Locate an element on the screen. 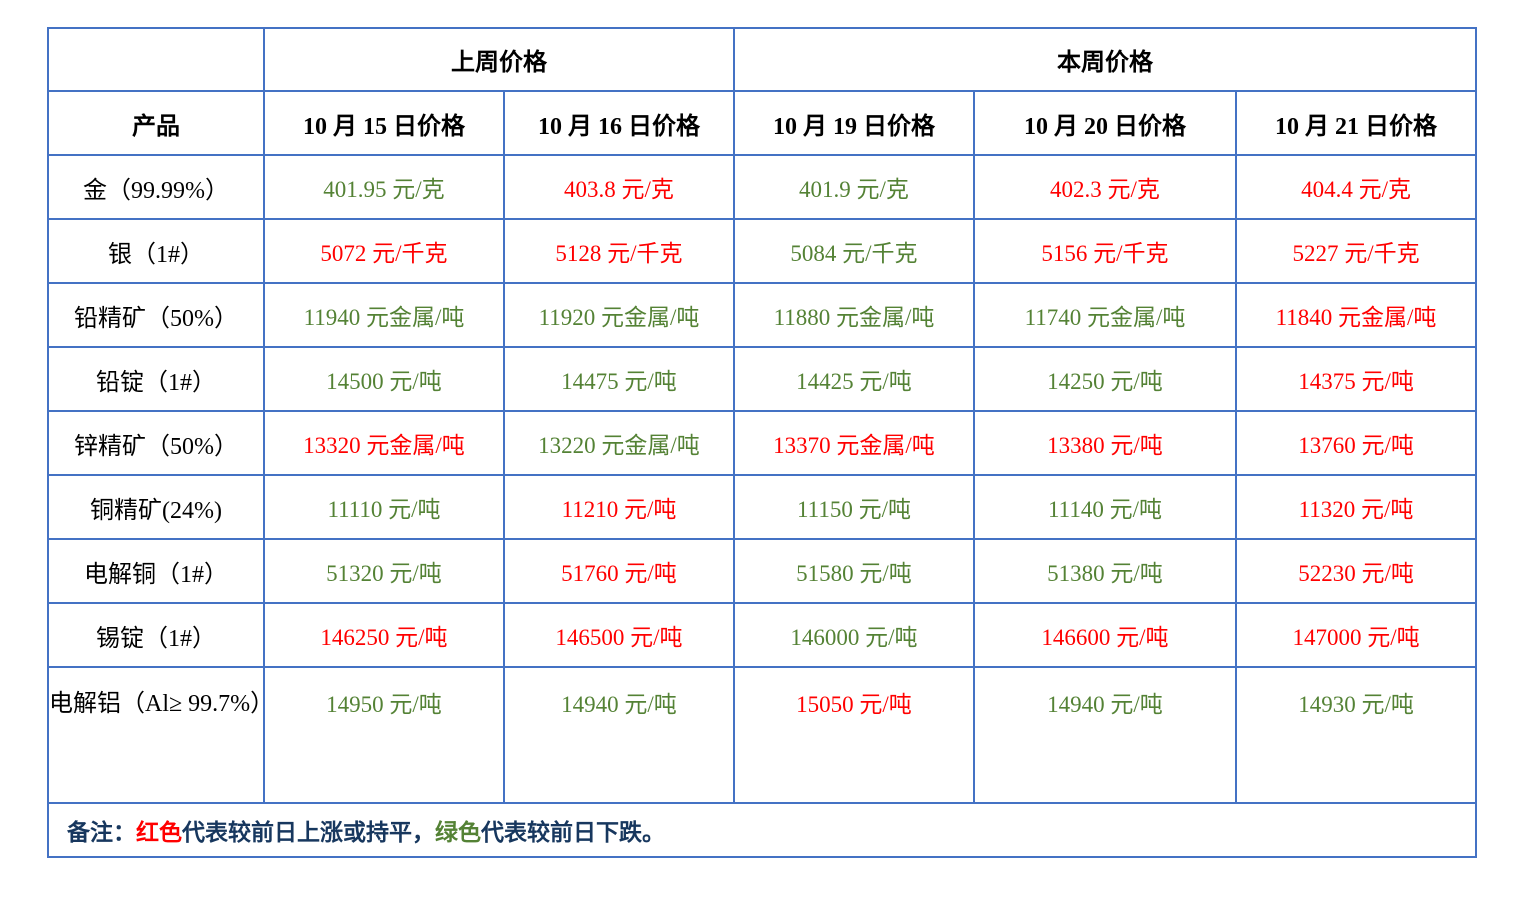 The image size is (1520, 912). price-cell: 146250 元/吨 is located at coordinates (384, 635).